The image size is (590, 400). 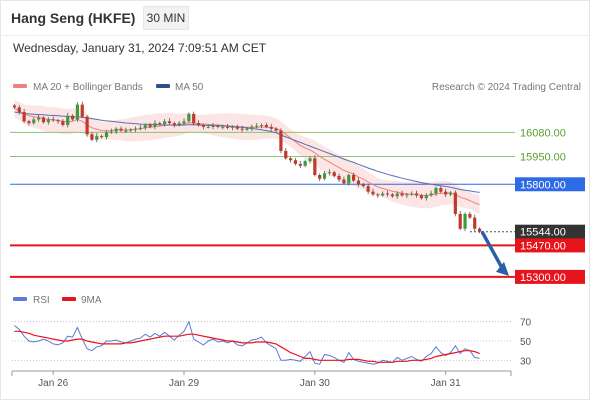 I want to click on forecast-arrow-shaft, so click(x=492, y=250).